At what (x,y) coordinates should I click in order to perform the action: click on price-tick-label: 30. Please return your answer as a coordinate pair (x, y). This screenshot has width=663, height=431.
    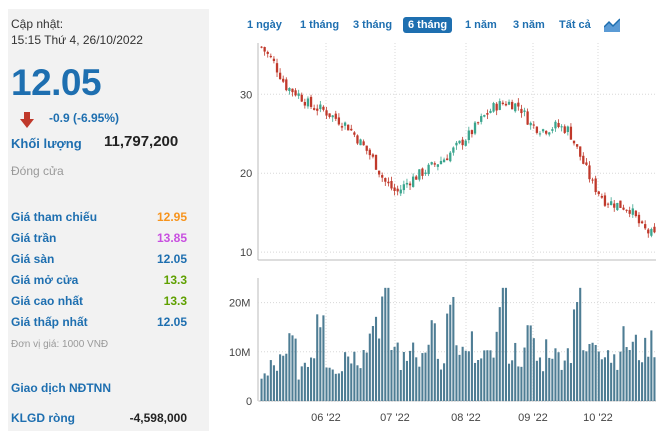
    Looking at the image, I should click on (246, 95).